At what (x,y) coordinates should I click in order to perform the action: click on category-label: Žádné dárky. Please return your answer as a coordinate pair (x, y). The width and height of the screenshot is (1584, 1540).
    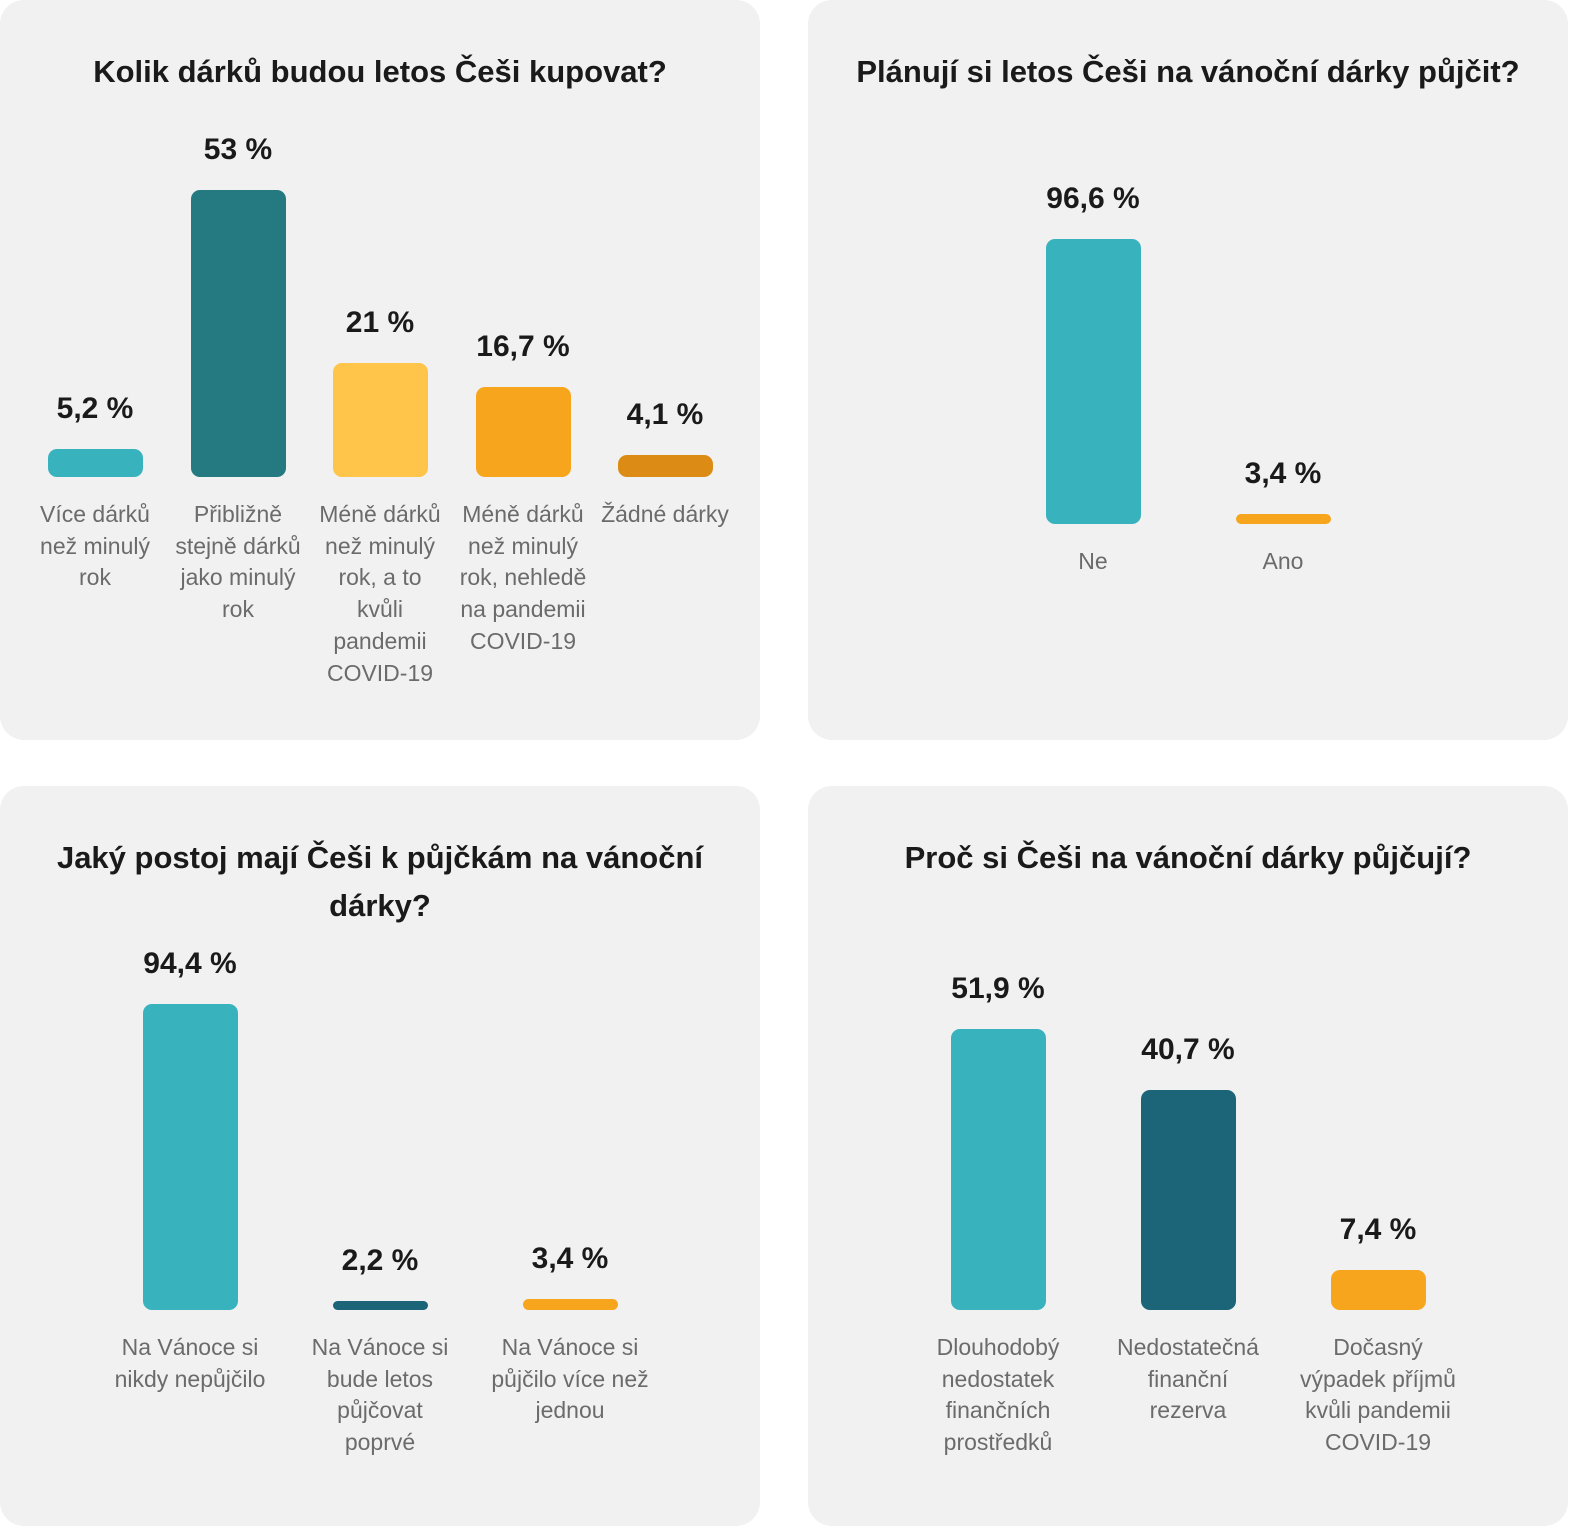
    Looking at the image, I should click on (665, 514).